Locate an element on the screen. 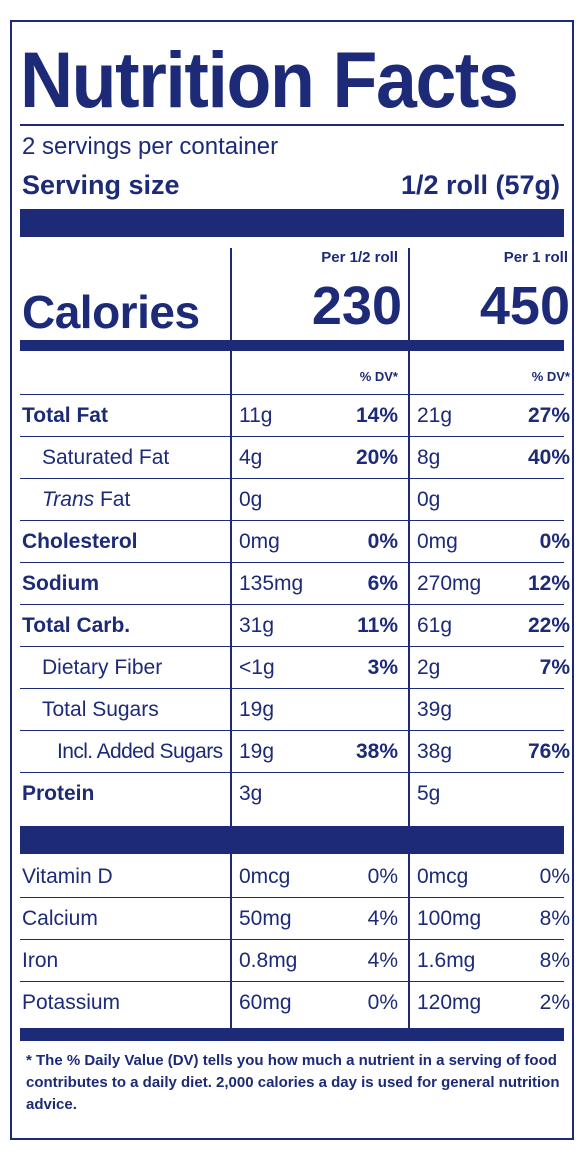  amount-half-roll: 3g is located at coordinates (251, 793).